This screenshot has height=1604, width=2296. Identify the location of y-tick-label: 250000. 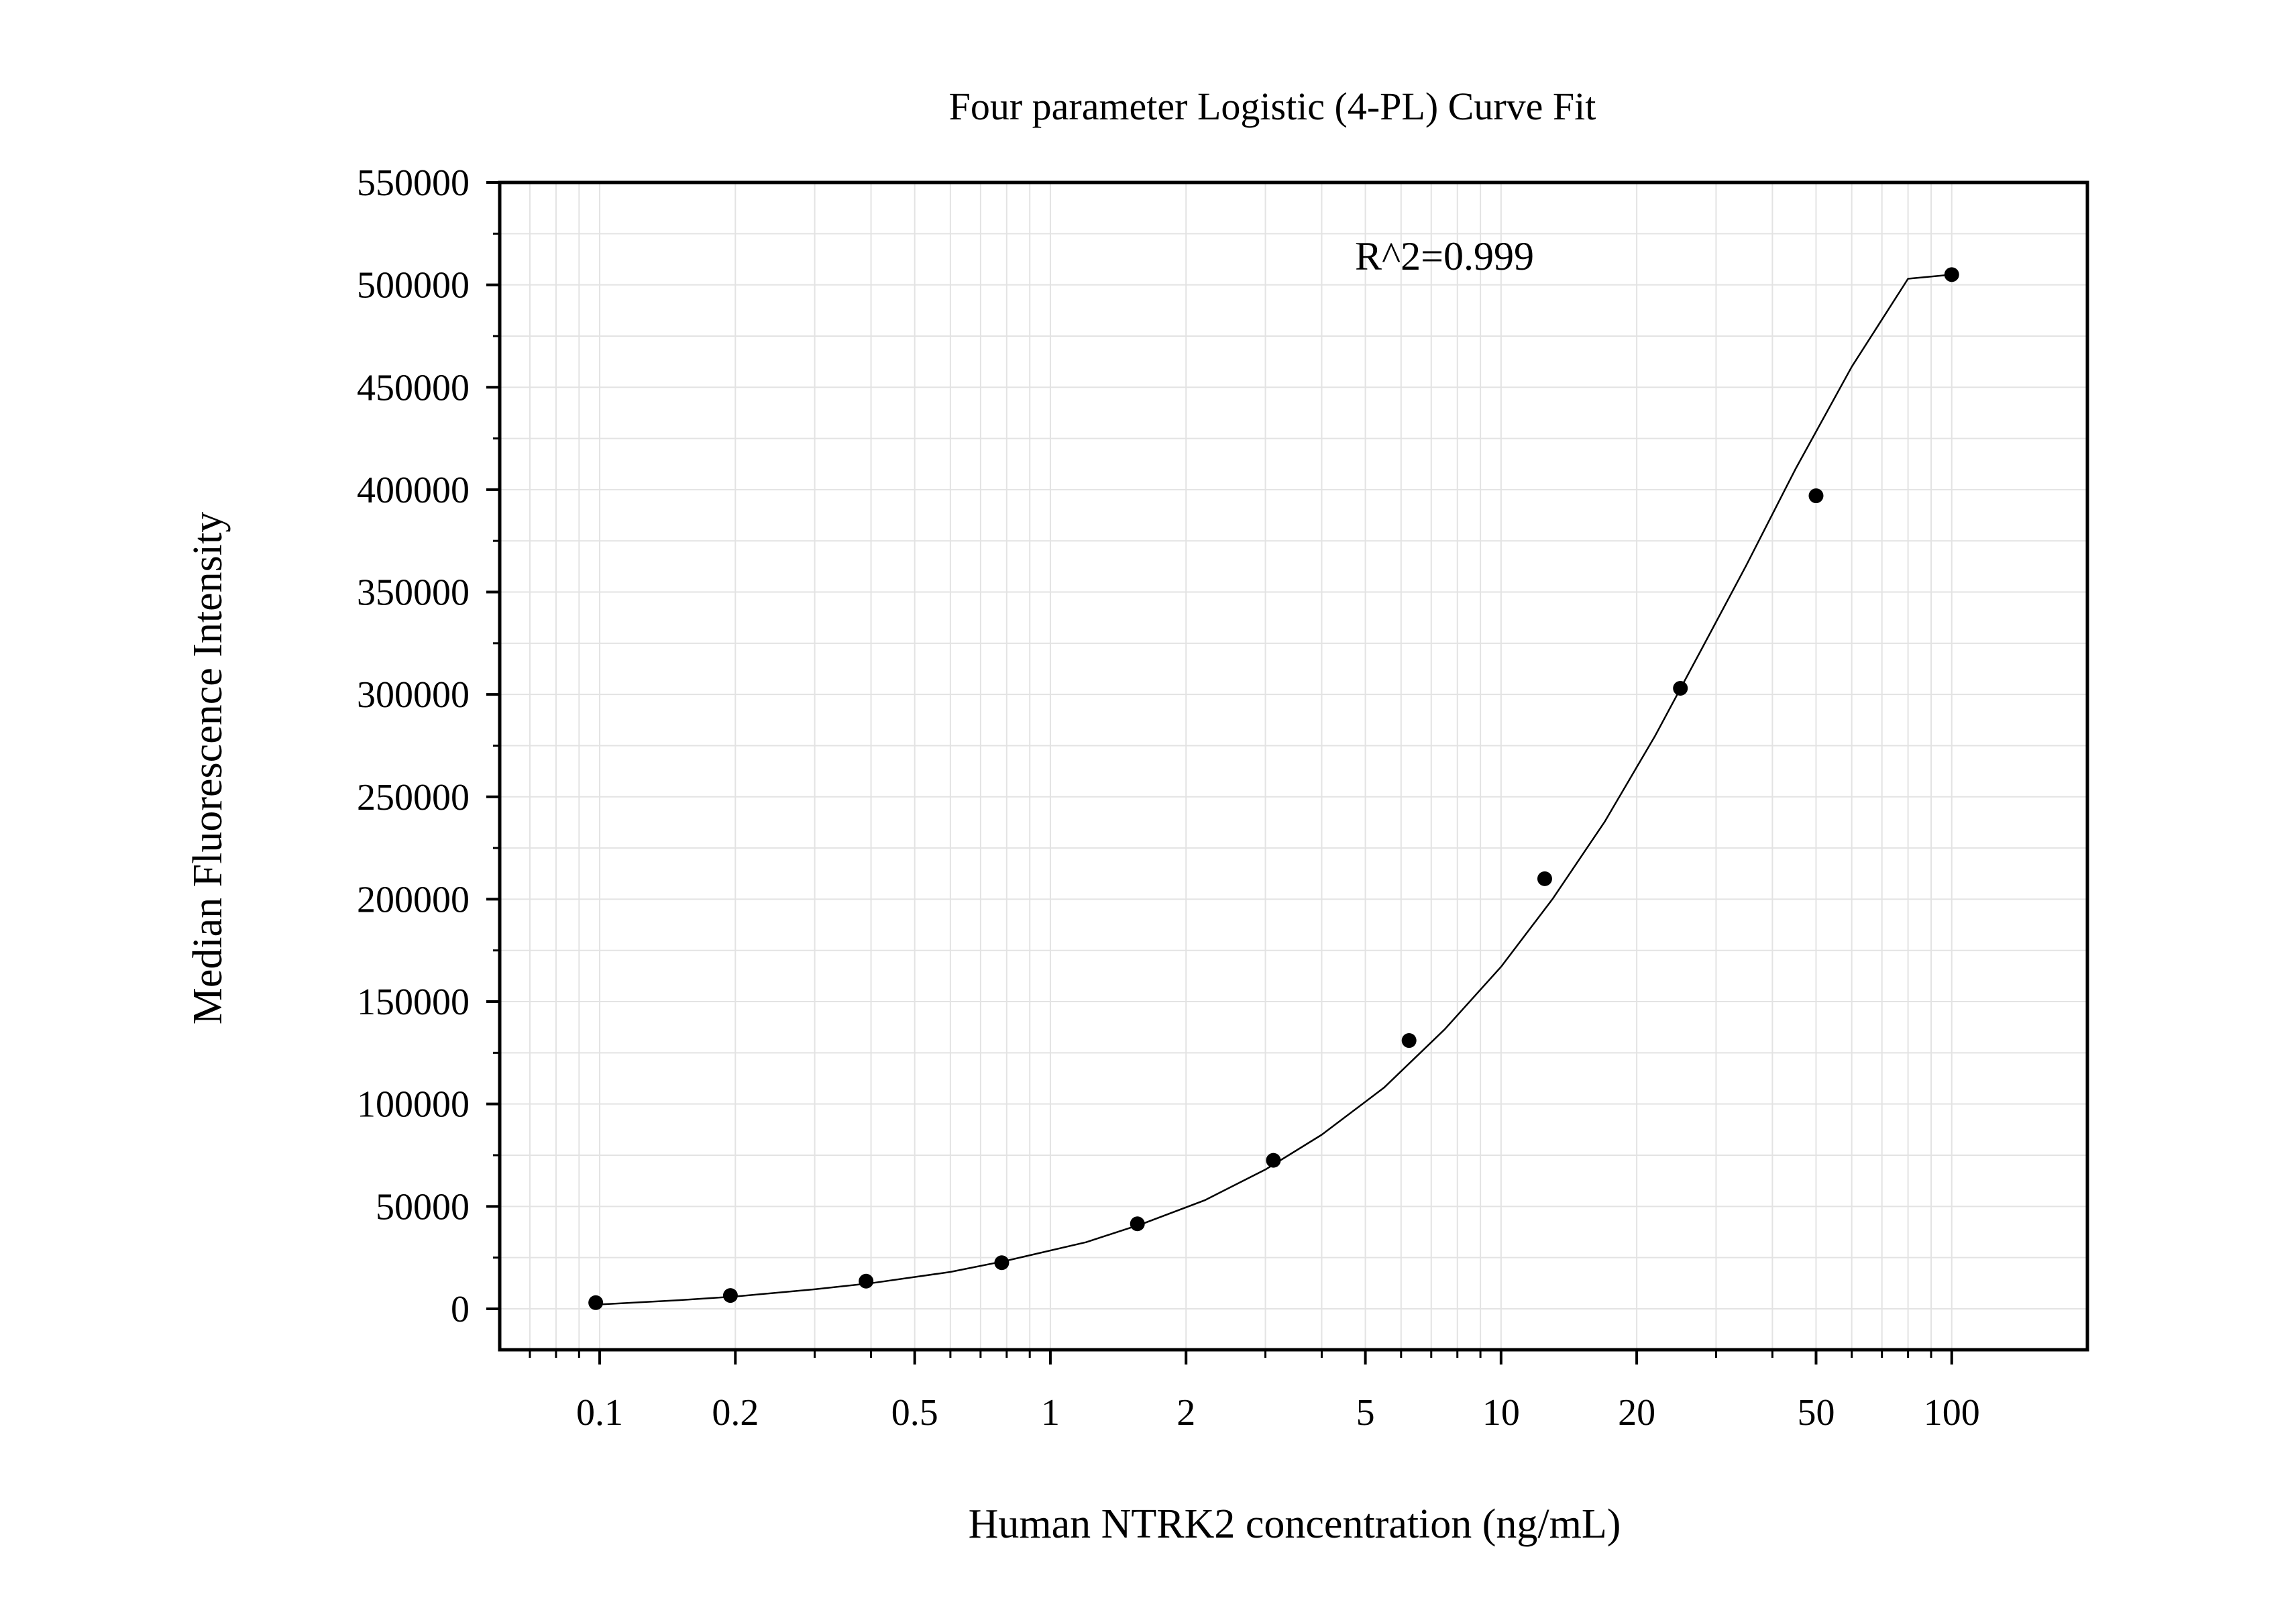
(414, 797).